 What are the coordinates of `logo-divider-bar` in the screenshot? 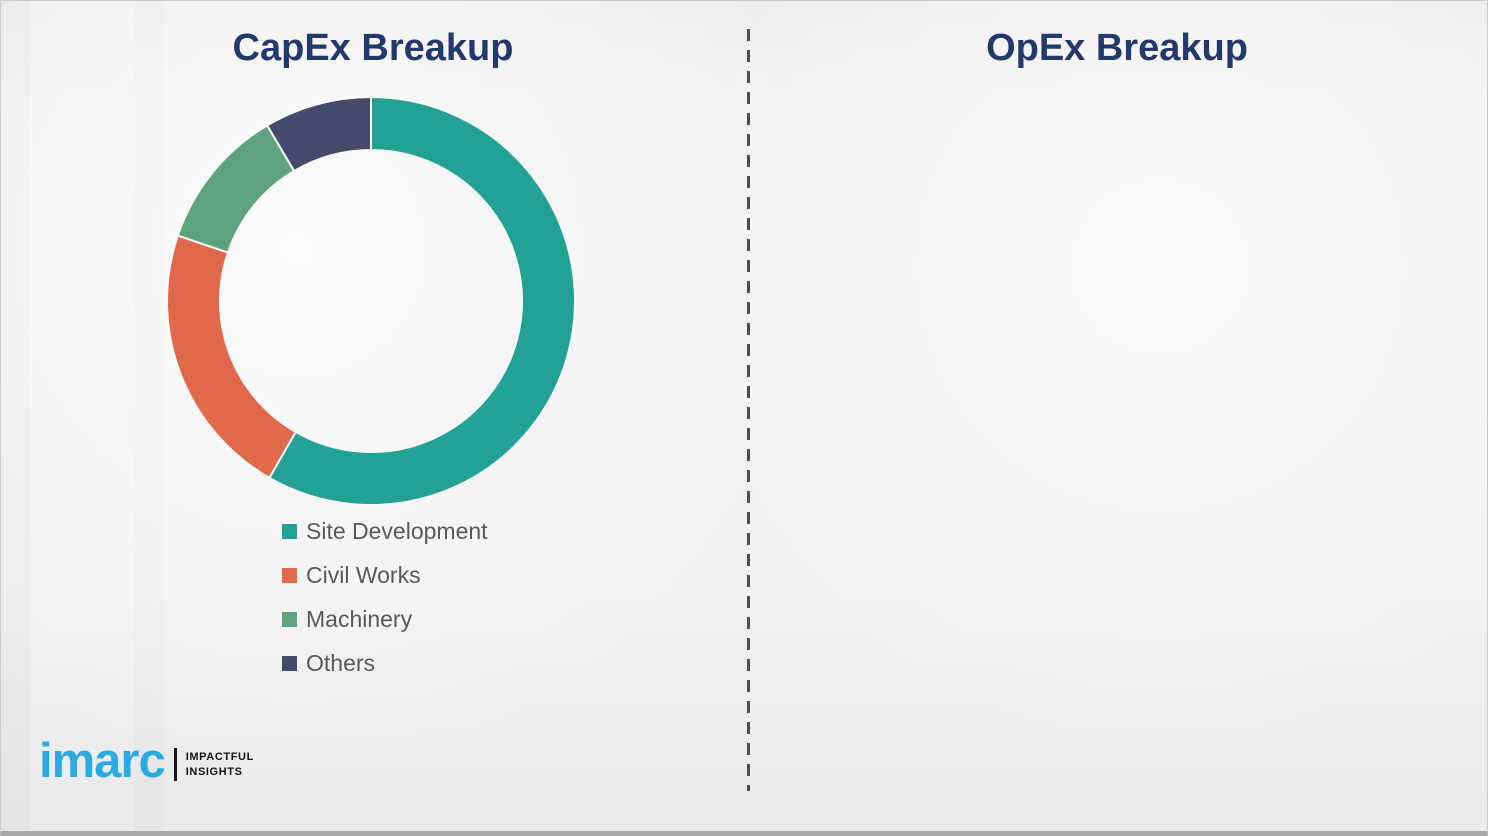 It's located at (175, 764).